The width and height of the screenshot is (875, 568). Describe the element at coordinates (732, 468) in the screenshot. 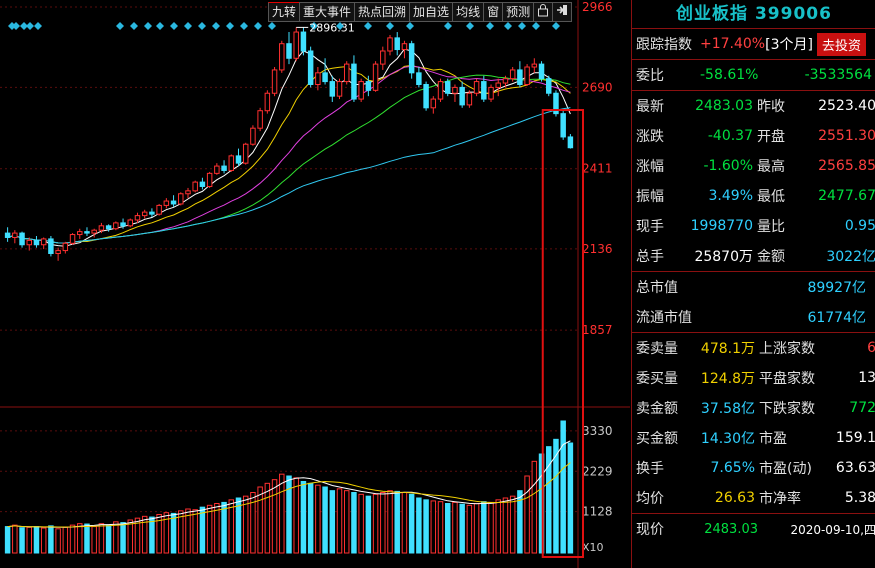

I see `stat-value: 7.65%` at that location.